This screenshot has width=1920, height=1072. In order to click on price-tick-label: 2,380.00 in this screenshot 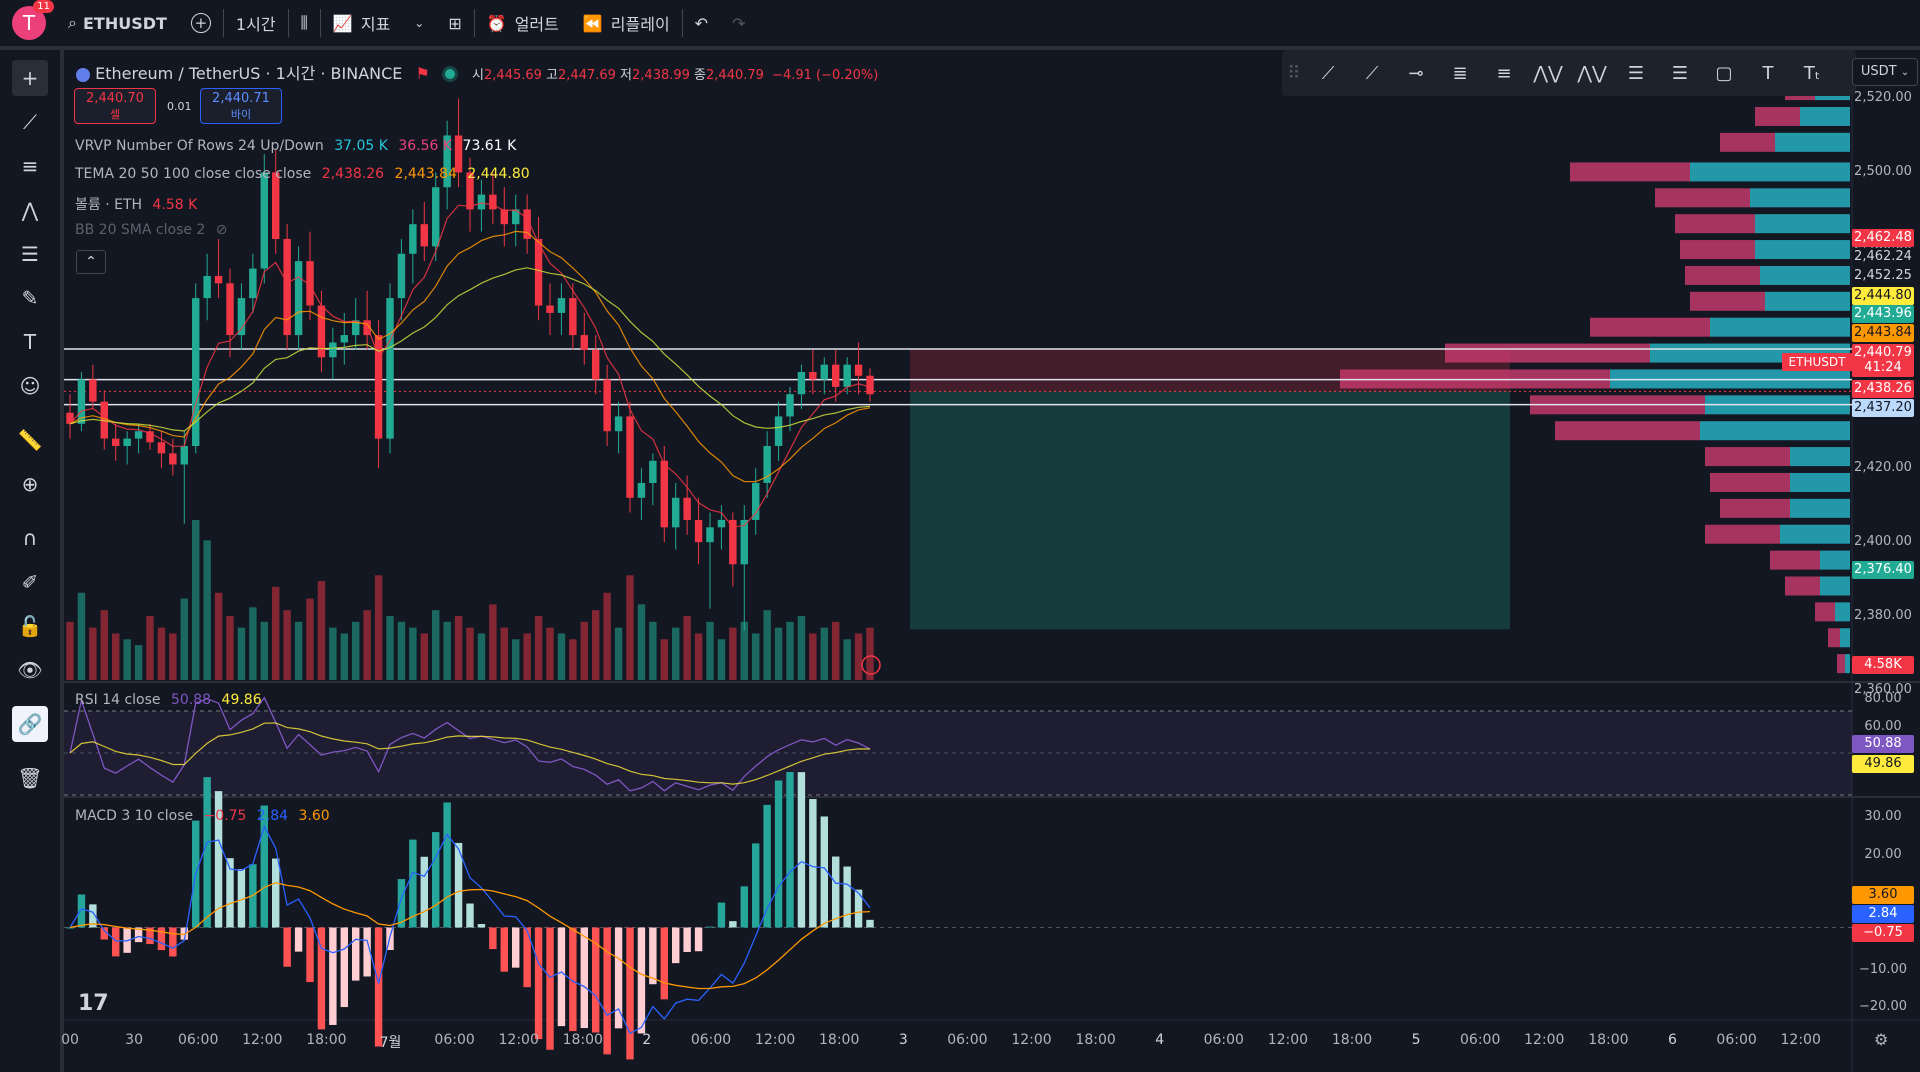, I will do `click(1883, 616)`.